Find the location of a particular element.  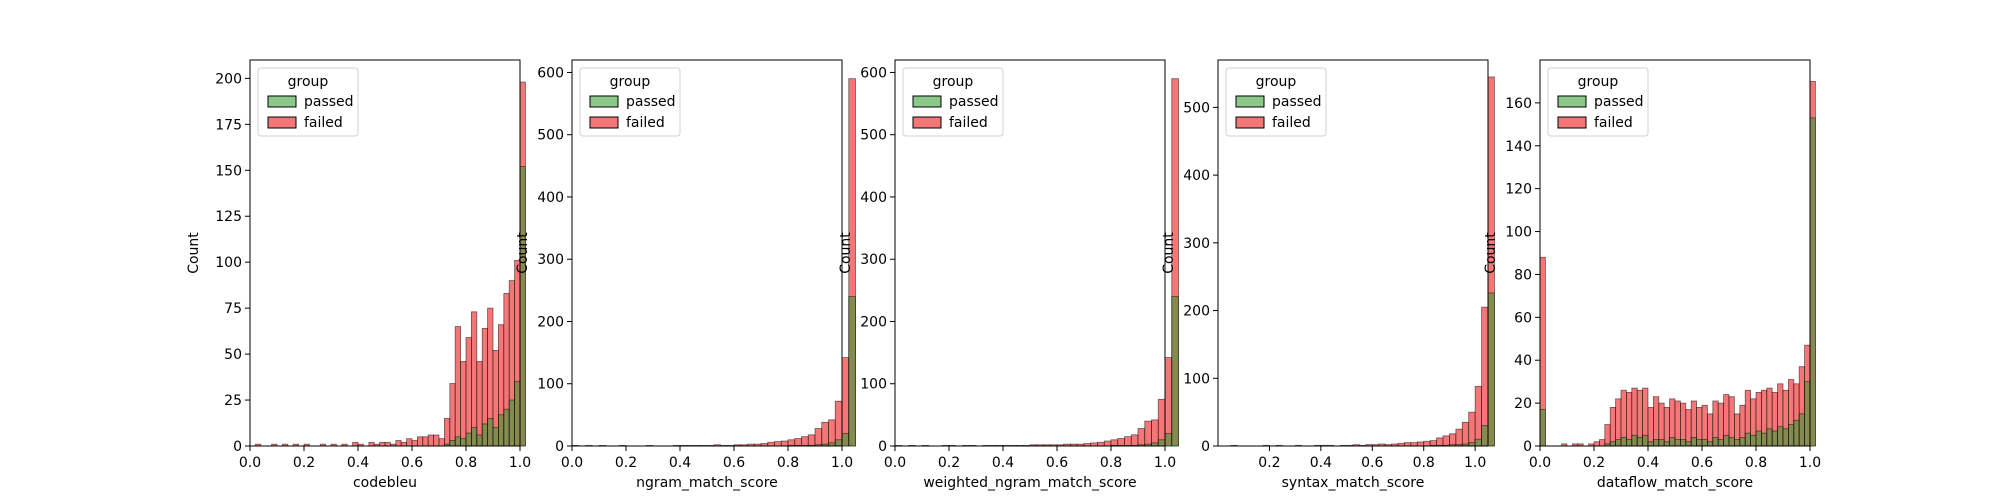

y-tick-label: 125 is located at coordinates (228, 217).